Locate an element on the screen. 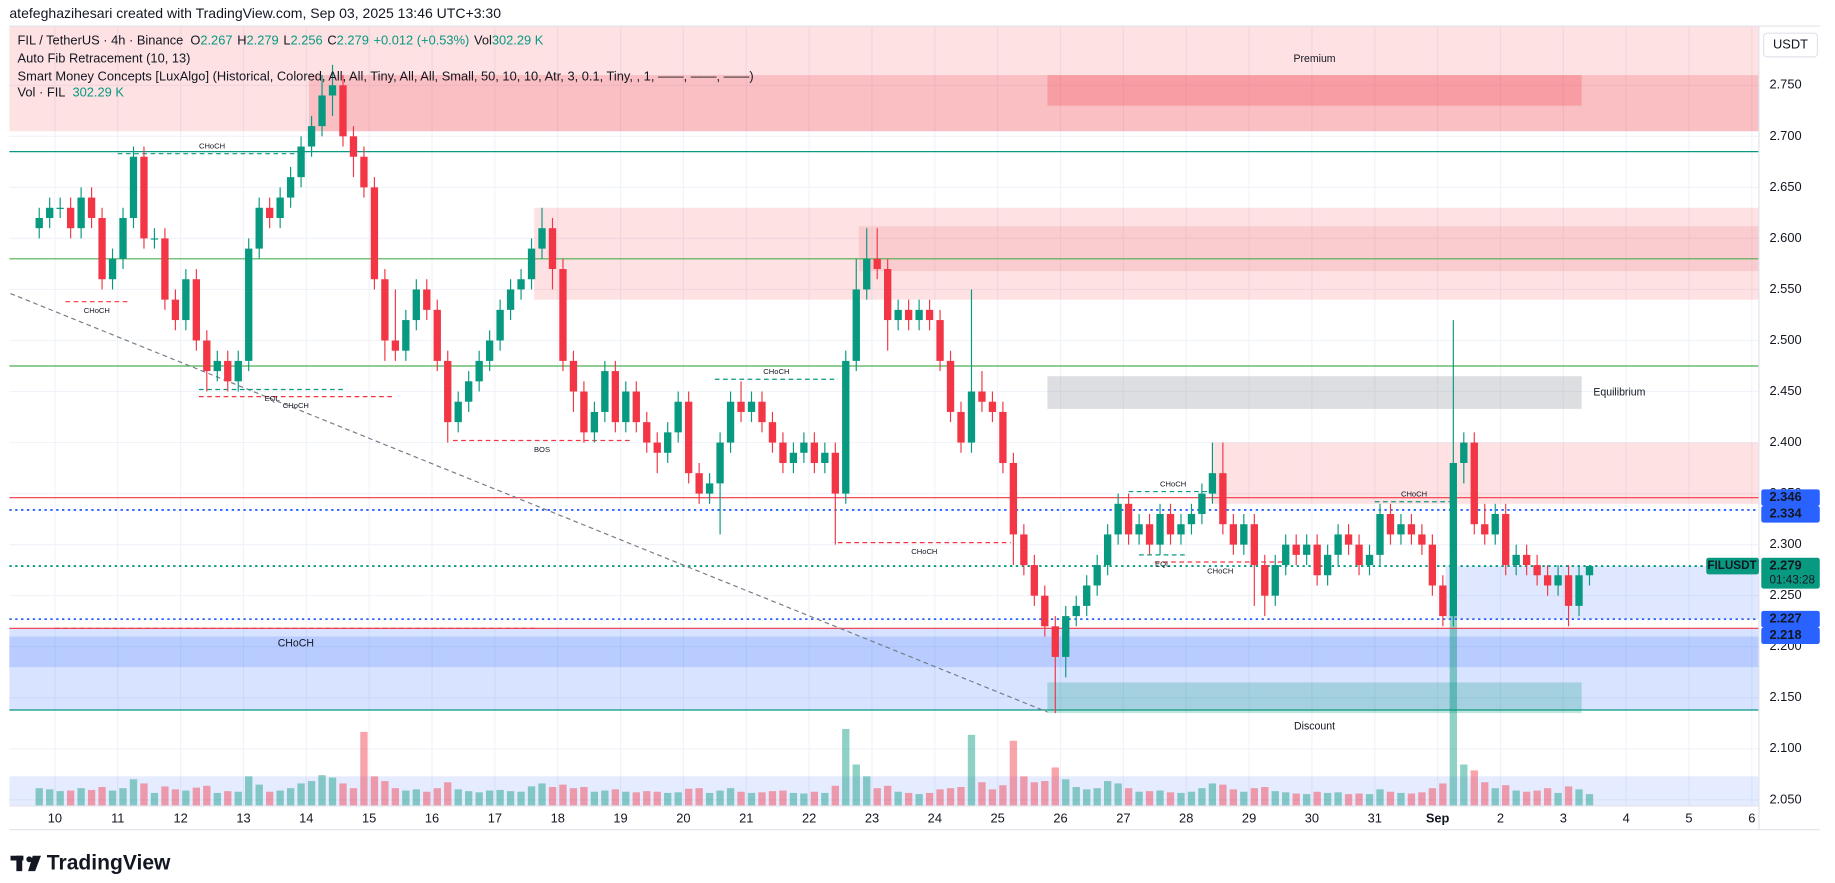 This screenshot has height=883, width=1835. volume-legend-value: 302.29 K is located at coordinates (98, 92).